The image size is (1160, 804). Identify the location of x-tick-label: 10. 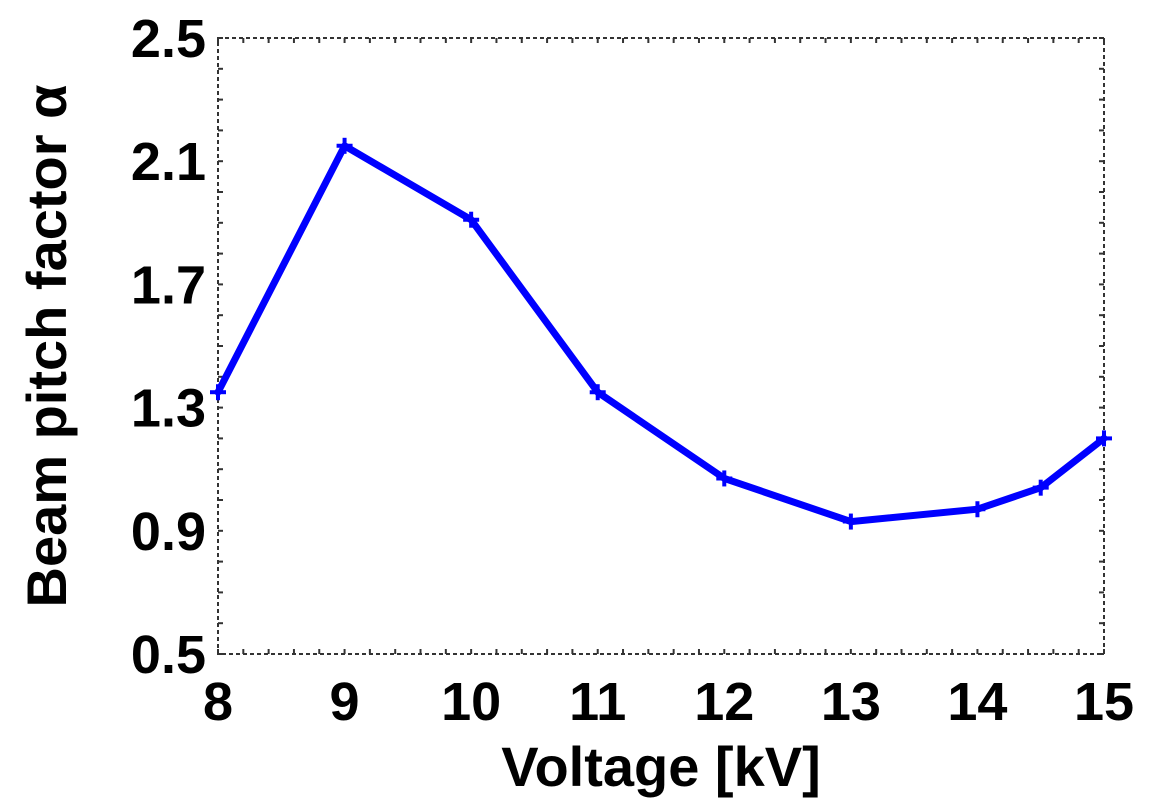
(471, 702).